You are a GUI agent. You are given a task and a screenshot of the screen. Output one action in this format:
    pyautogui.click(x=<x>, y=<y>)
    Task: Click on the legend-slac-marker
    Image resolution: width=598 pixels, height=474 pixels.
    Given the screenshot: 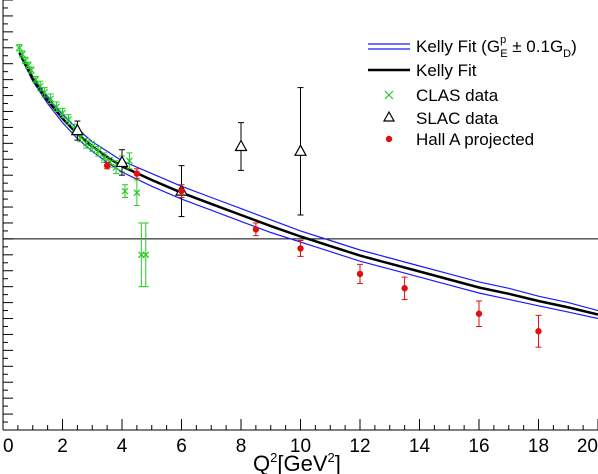 What is the action you would take?
    pyautogui.click(x=389, y=116)
    